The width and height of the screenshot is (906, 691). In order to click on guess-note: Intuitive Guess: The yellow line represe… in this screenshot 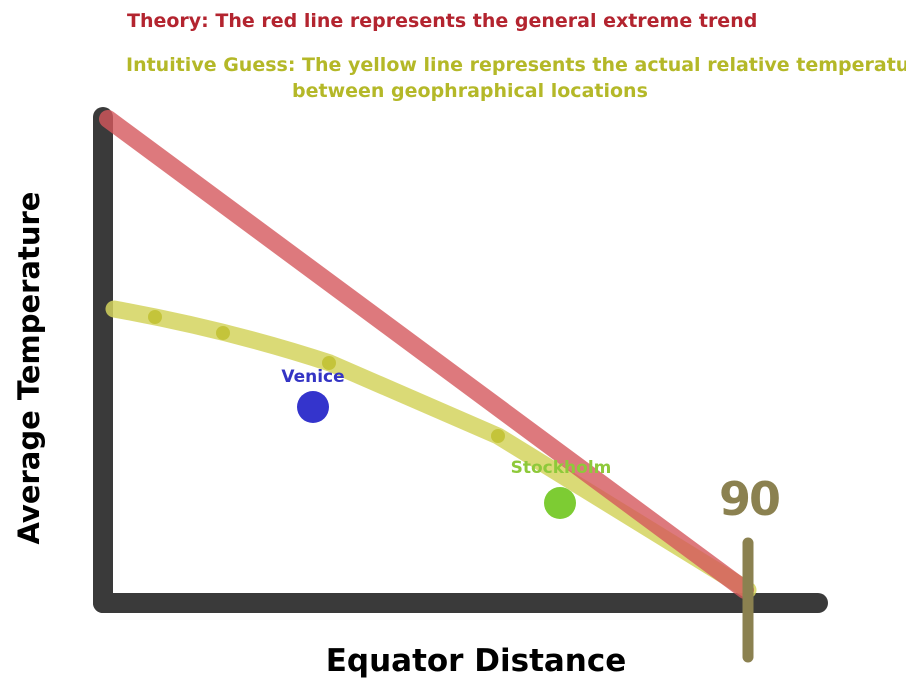, I will do `click(516, 78)`.